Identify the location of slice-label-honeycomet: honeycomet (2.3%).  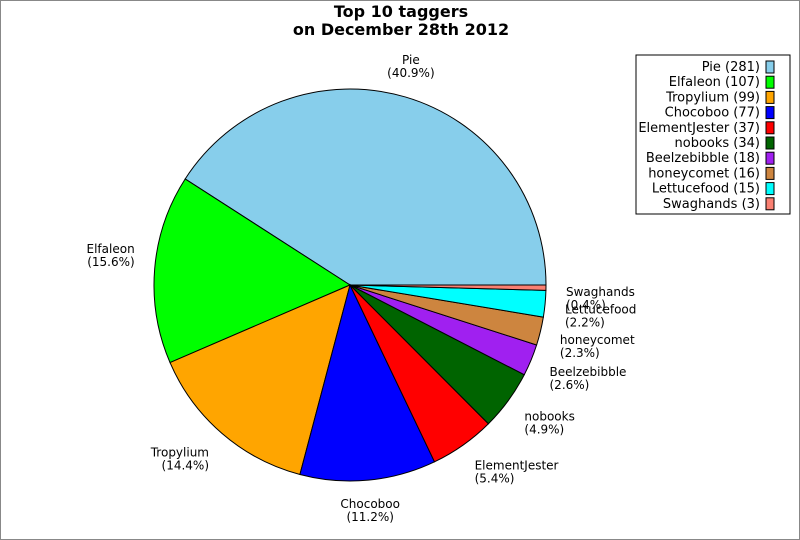
(597, 346).